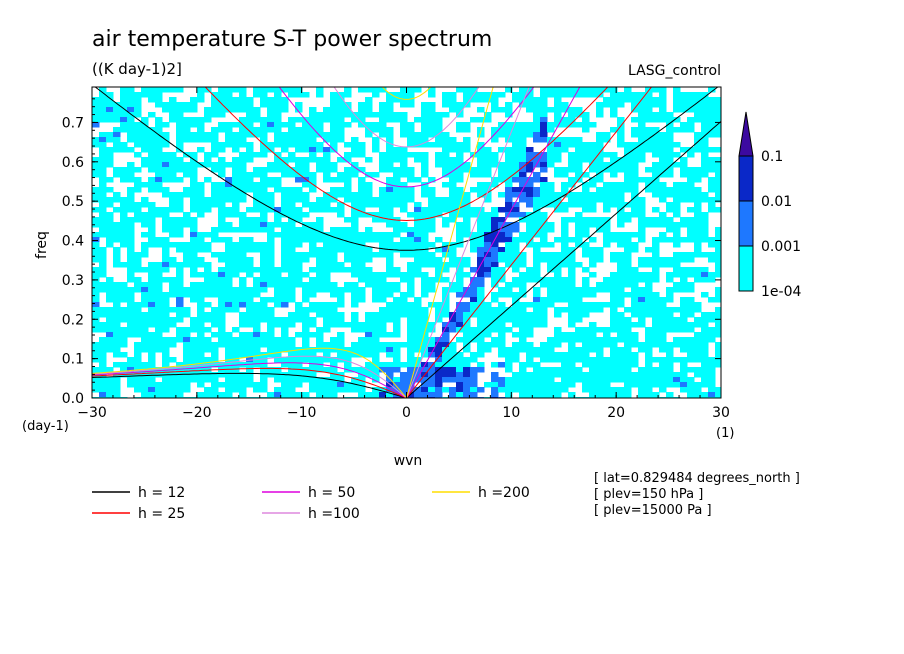 This screenshot has height=654, width=904. Describe the element at coordinates (746, 178) in the screenshot. I see `colorbar-segment` at that location.